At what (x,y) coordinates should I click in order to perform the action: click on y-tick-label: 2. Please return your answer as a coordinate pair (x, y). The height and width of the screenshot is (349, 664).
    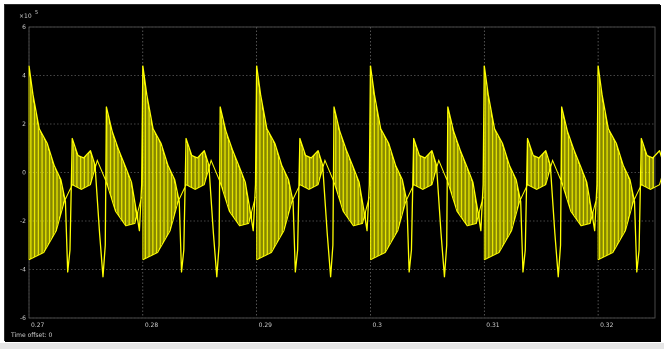
    Looking at the image, I should click on (24, 124).